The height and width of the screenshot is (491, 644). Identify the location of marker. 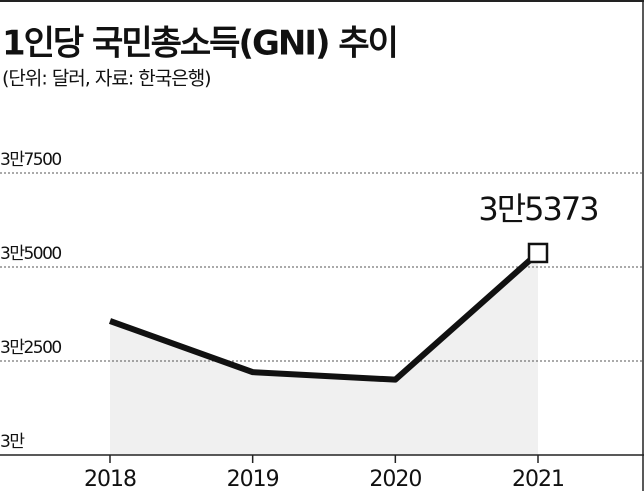
(538, 253).